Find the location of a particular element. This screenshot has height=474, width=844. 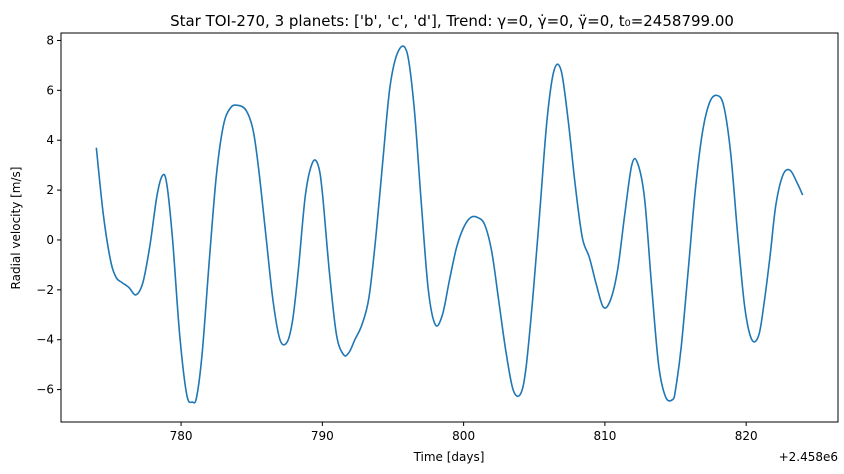

y-tick-label: 4 is located at coordinates (50, 140).